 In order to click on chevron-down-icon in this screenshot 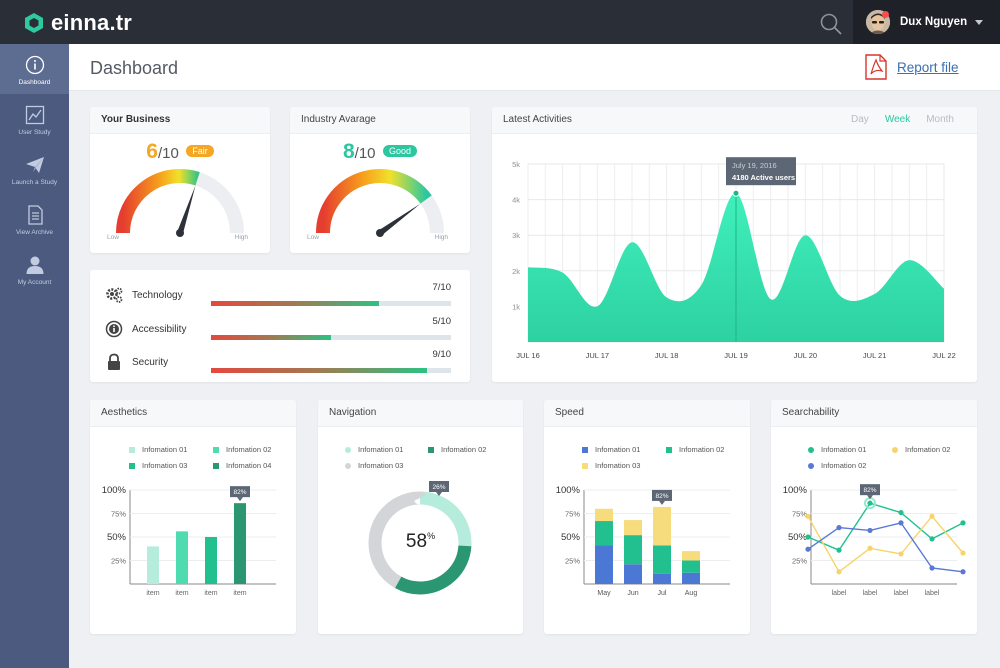, I will do `click(979, 22)`.